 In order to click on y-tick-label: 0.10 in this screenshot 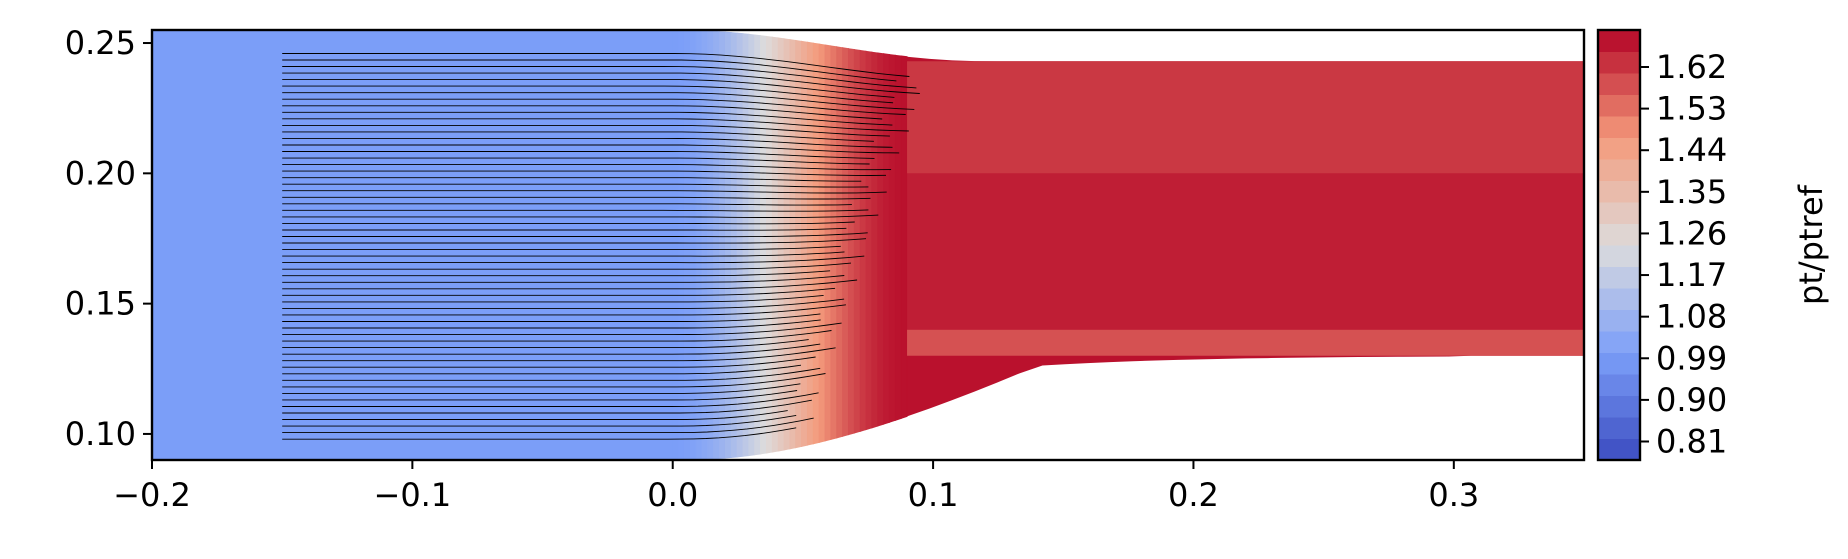, I will do `click(100, 434)`.